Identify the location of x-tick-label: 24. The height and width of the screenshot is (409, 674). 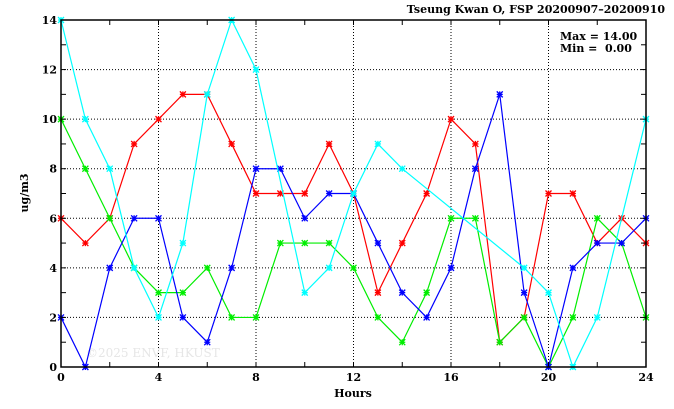
(646, 377).